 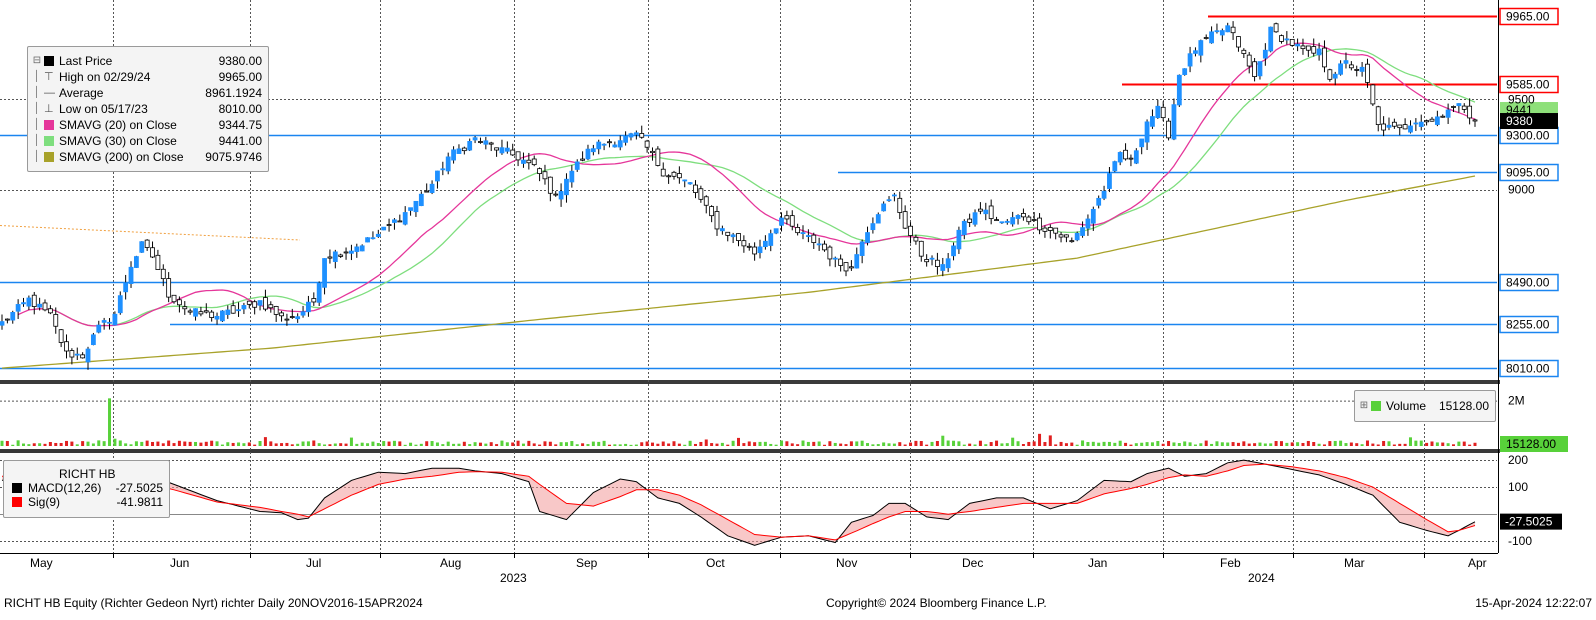 What do you see at coordinates (1529, 282) in the screenshot?
I see `level-tag-box` at bounding box center [1529, 282].